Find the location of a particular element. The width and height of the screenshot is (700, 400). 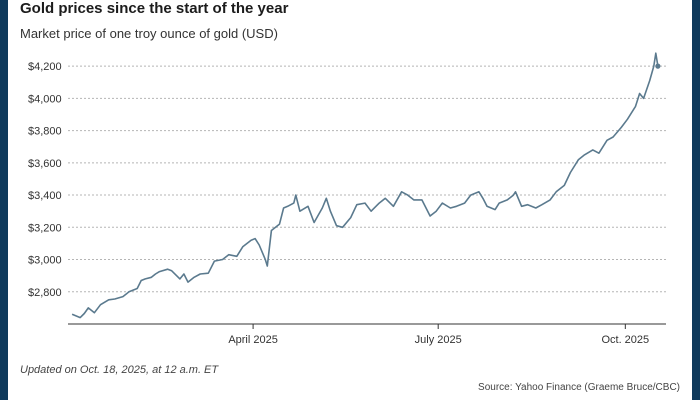

chart-title: Gold prices since the start of the year is located at coordinates (154, 8).